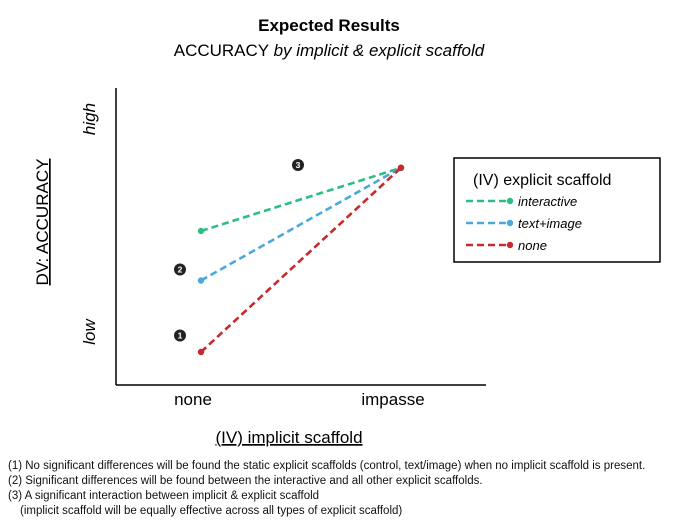  What do you see at coordinates (288, 437) in the screenshot?
I see `x-axis-title: (IV) implicit scaffold` at bounding box center [288, 437].